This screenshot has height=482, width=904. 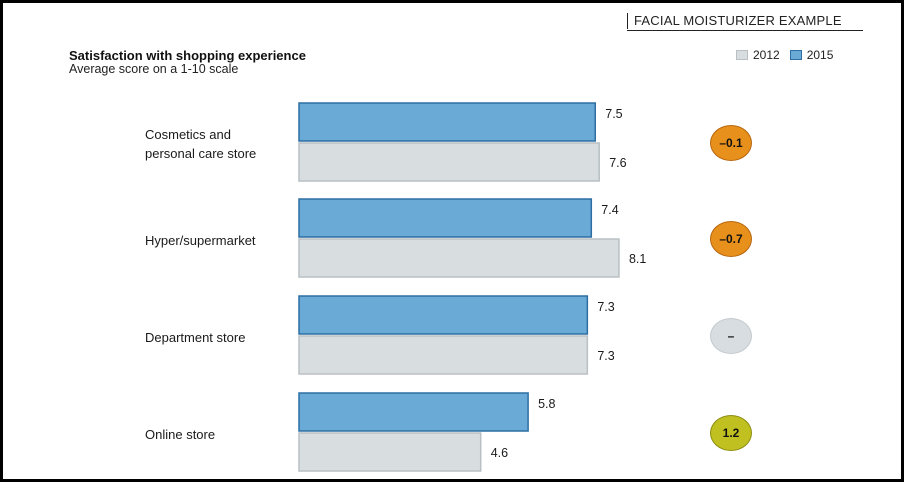 I want to click on legend-item-2012: 2012, so click(x=758, y=55).